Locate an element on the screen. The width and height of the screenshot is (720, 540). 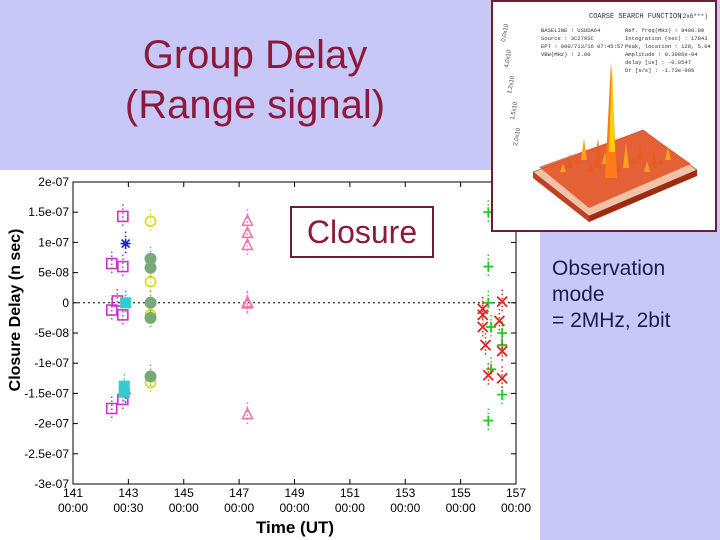
3d-spectrum-plot-icon is located at coordinates (615, 142).